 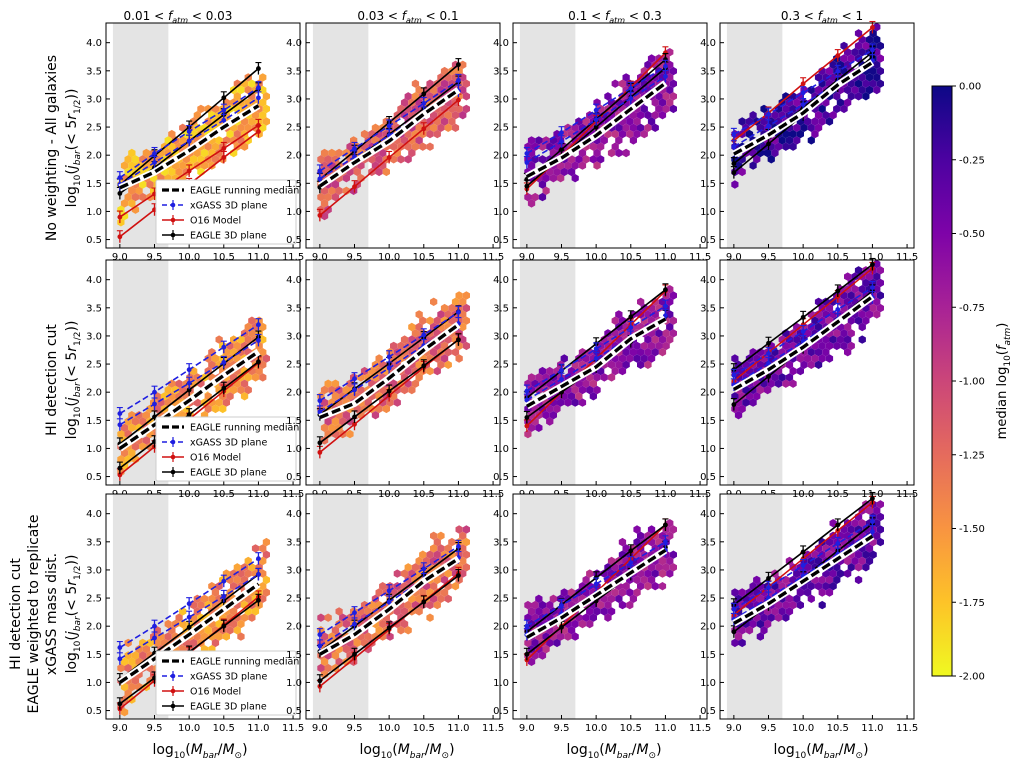 What do you see at coordinates (294, 156) in the screenshot?
I see `y-tick-label: 2.0` at bounding box center [294, 156].